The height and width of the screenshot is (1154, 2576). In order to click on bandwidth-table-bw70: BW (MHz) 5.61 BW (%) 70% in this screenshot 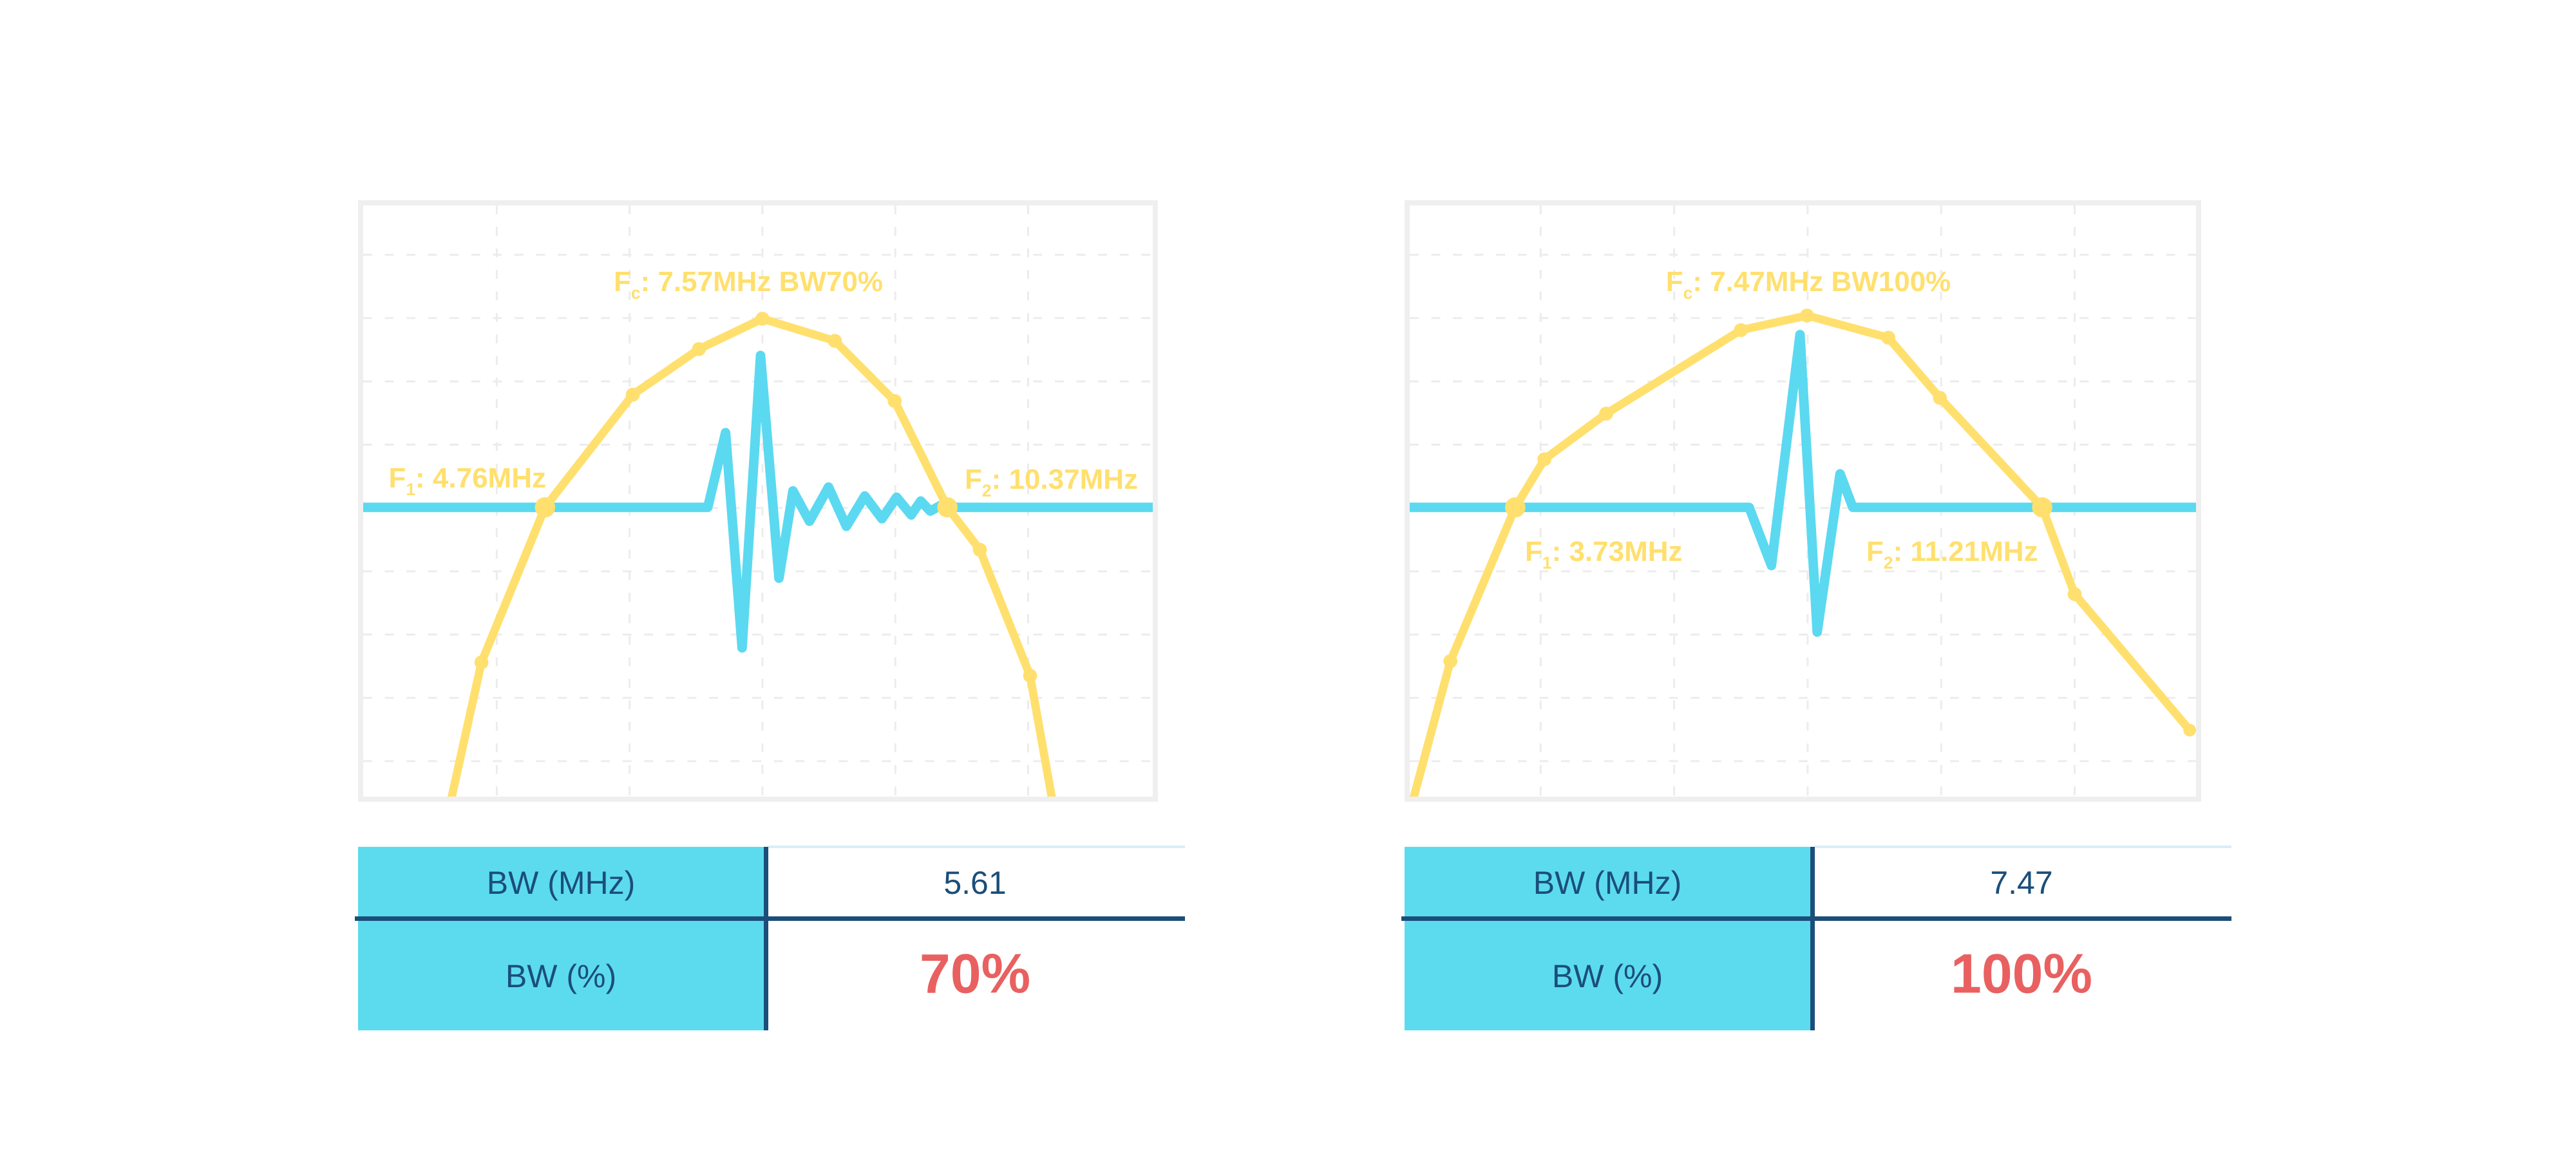, I will do `click(770, 940)`.